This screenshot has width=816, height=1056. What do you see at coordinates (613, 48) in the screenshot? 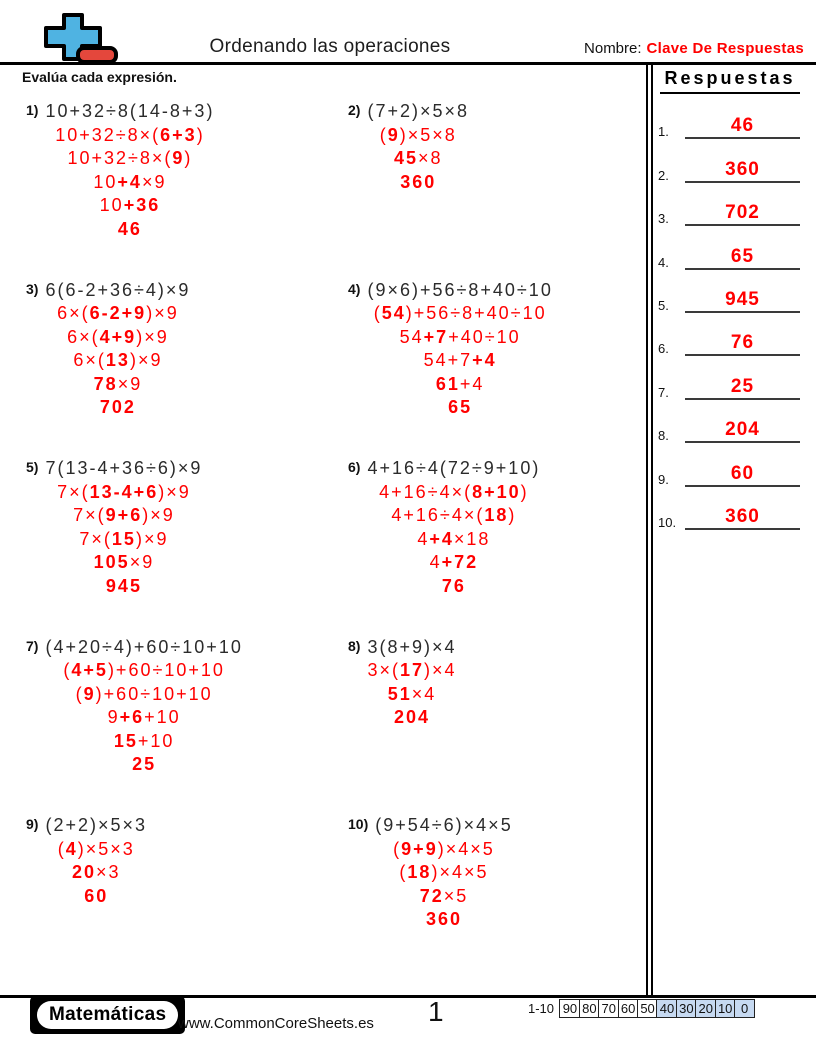
I see `name-label: Nombre:` at bounding box center [613, 48].